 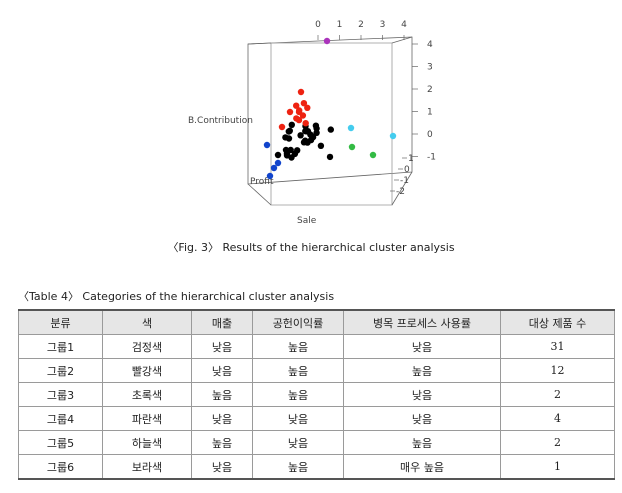 What do you see at coordinates (557, 418) in the screenshot?
I see `cell: 4` at bounding box center [557, 418].